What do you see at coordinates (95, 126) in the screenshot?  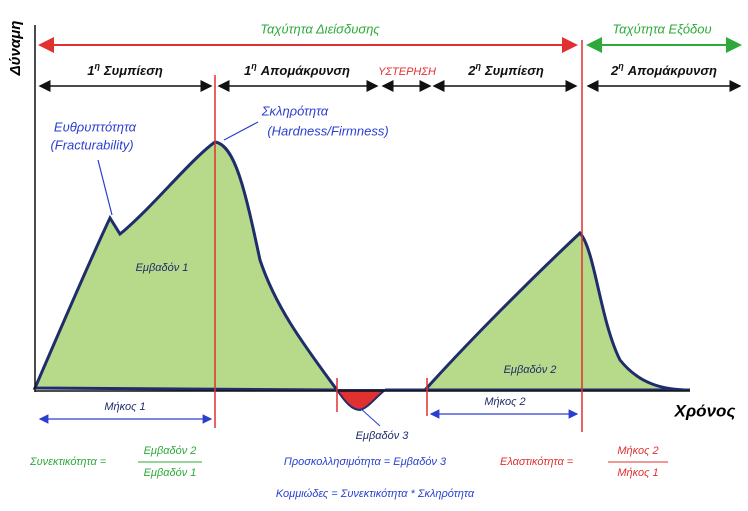 I see `annotation: Ευθρυπτότητα` at bounding box center [95, 126].